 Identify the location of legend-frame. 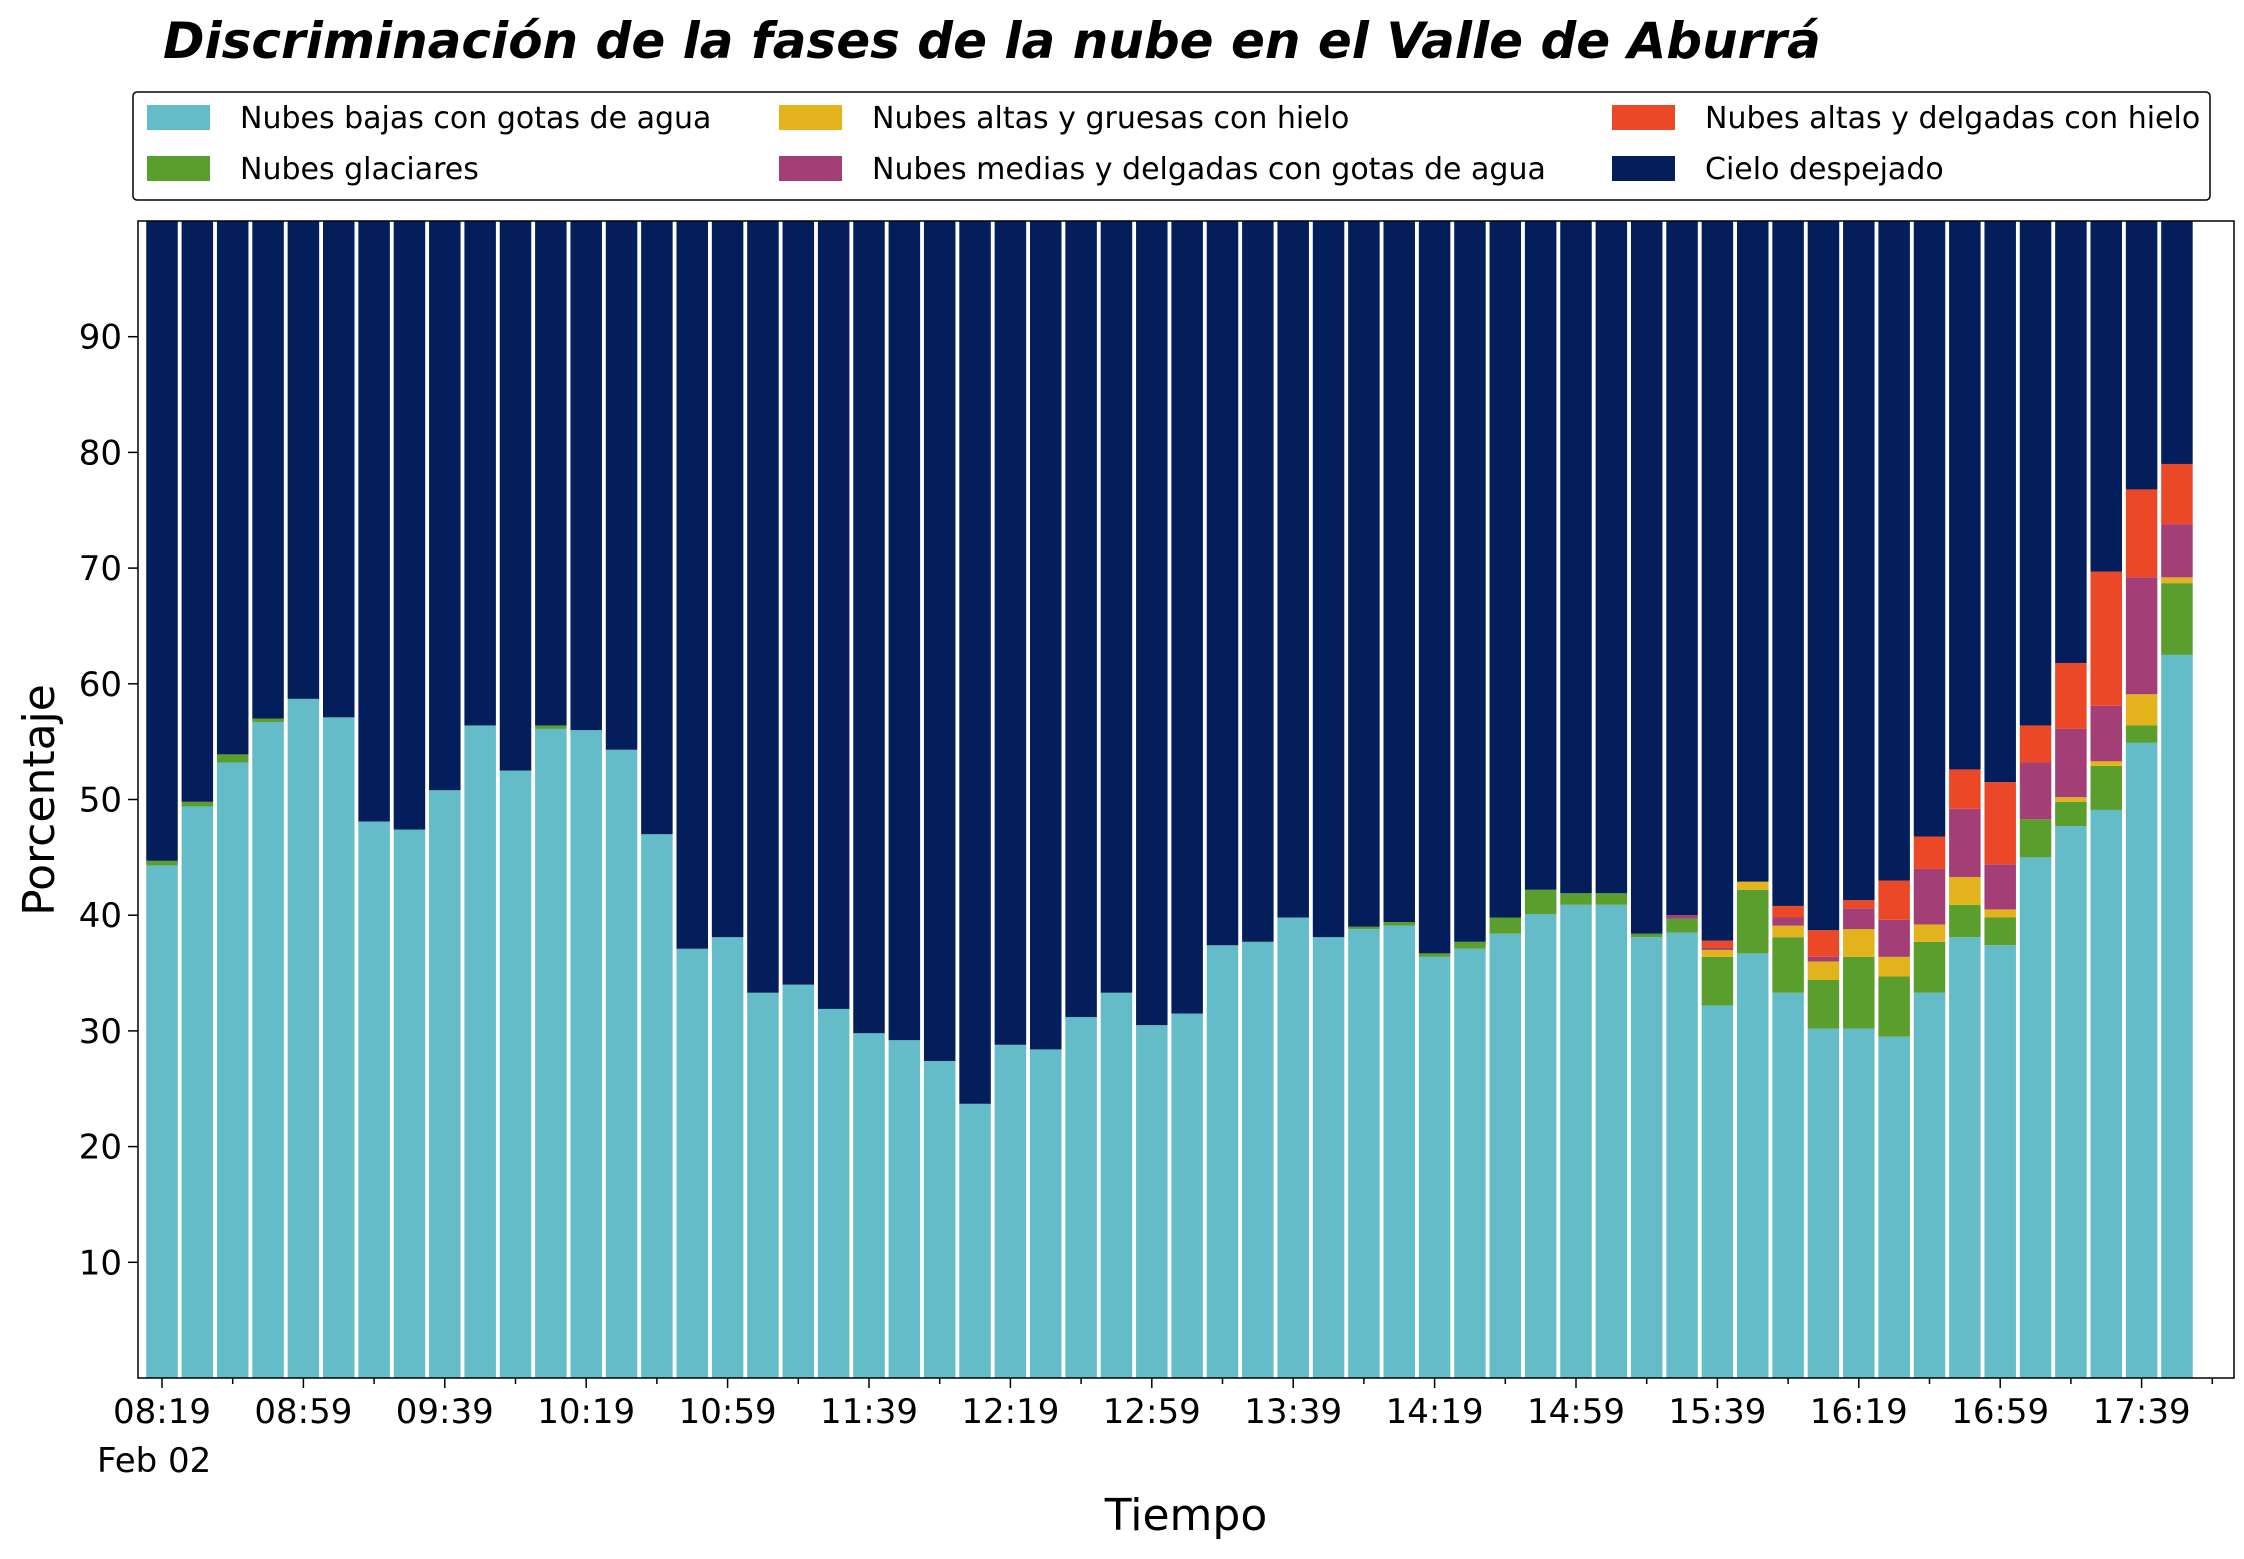
(1171, 146).